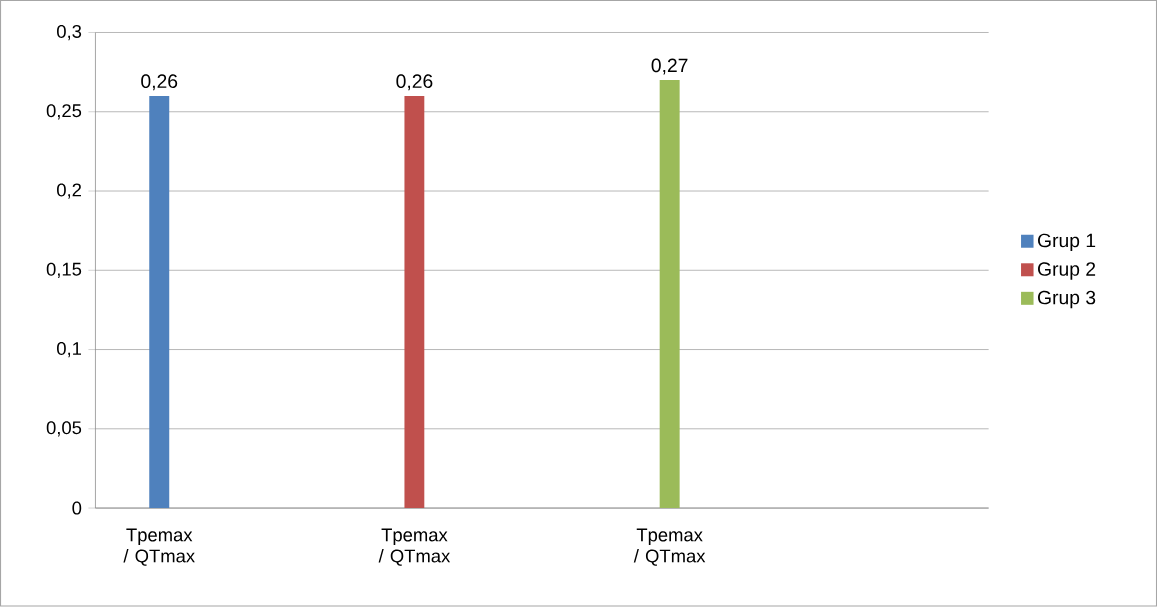 Image resolution: width=1157 pixels, height=607 pixels. What do you see at coordinates (69, 191) in the screenshot?
I see `y-tick-label: 0,2` at bounding box center [69, 191].